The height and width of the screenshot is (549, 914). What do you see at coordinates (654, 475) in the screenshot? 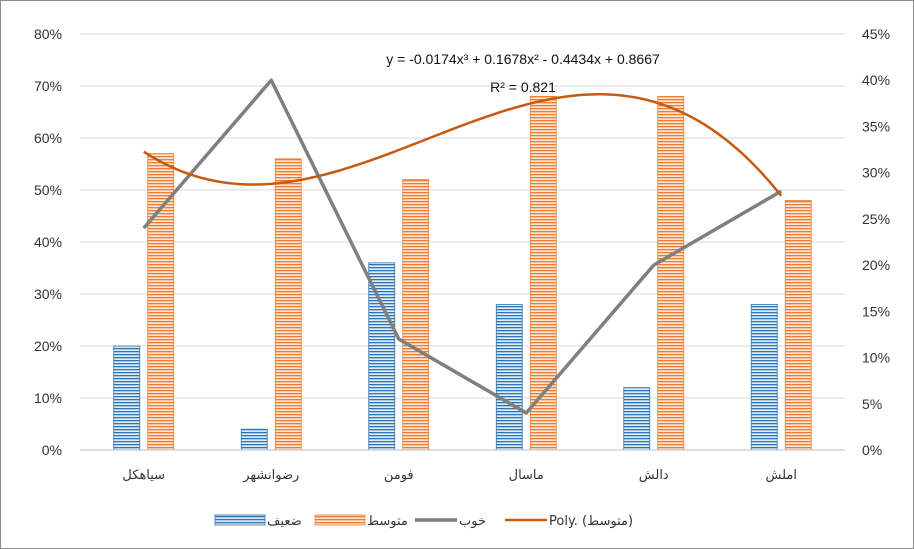
I see `category-label: دالش` at bounding box center [654, 475].